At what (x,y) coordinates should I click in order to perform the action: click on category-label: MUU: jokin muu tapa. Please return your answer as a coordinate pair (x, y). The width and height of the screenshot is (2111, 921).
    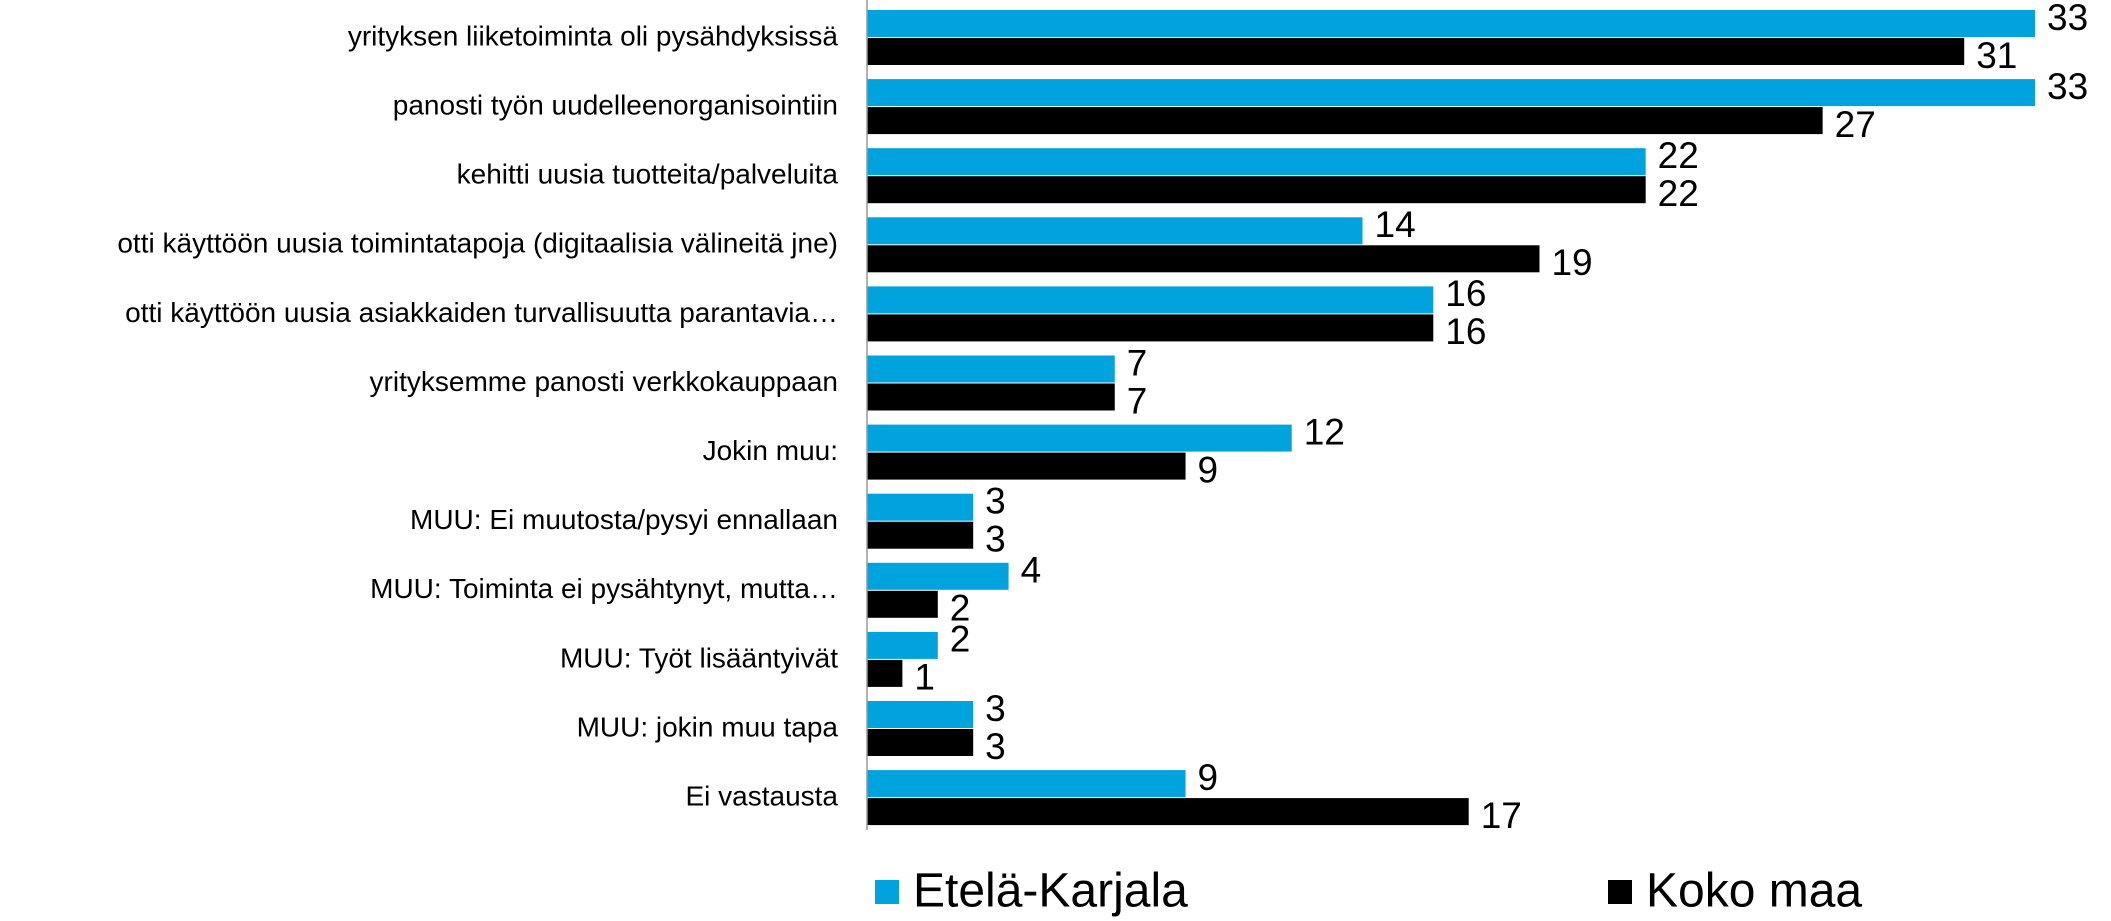
    Looking at the image, I should click on (708, 726).